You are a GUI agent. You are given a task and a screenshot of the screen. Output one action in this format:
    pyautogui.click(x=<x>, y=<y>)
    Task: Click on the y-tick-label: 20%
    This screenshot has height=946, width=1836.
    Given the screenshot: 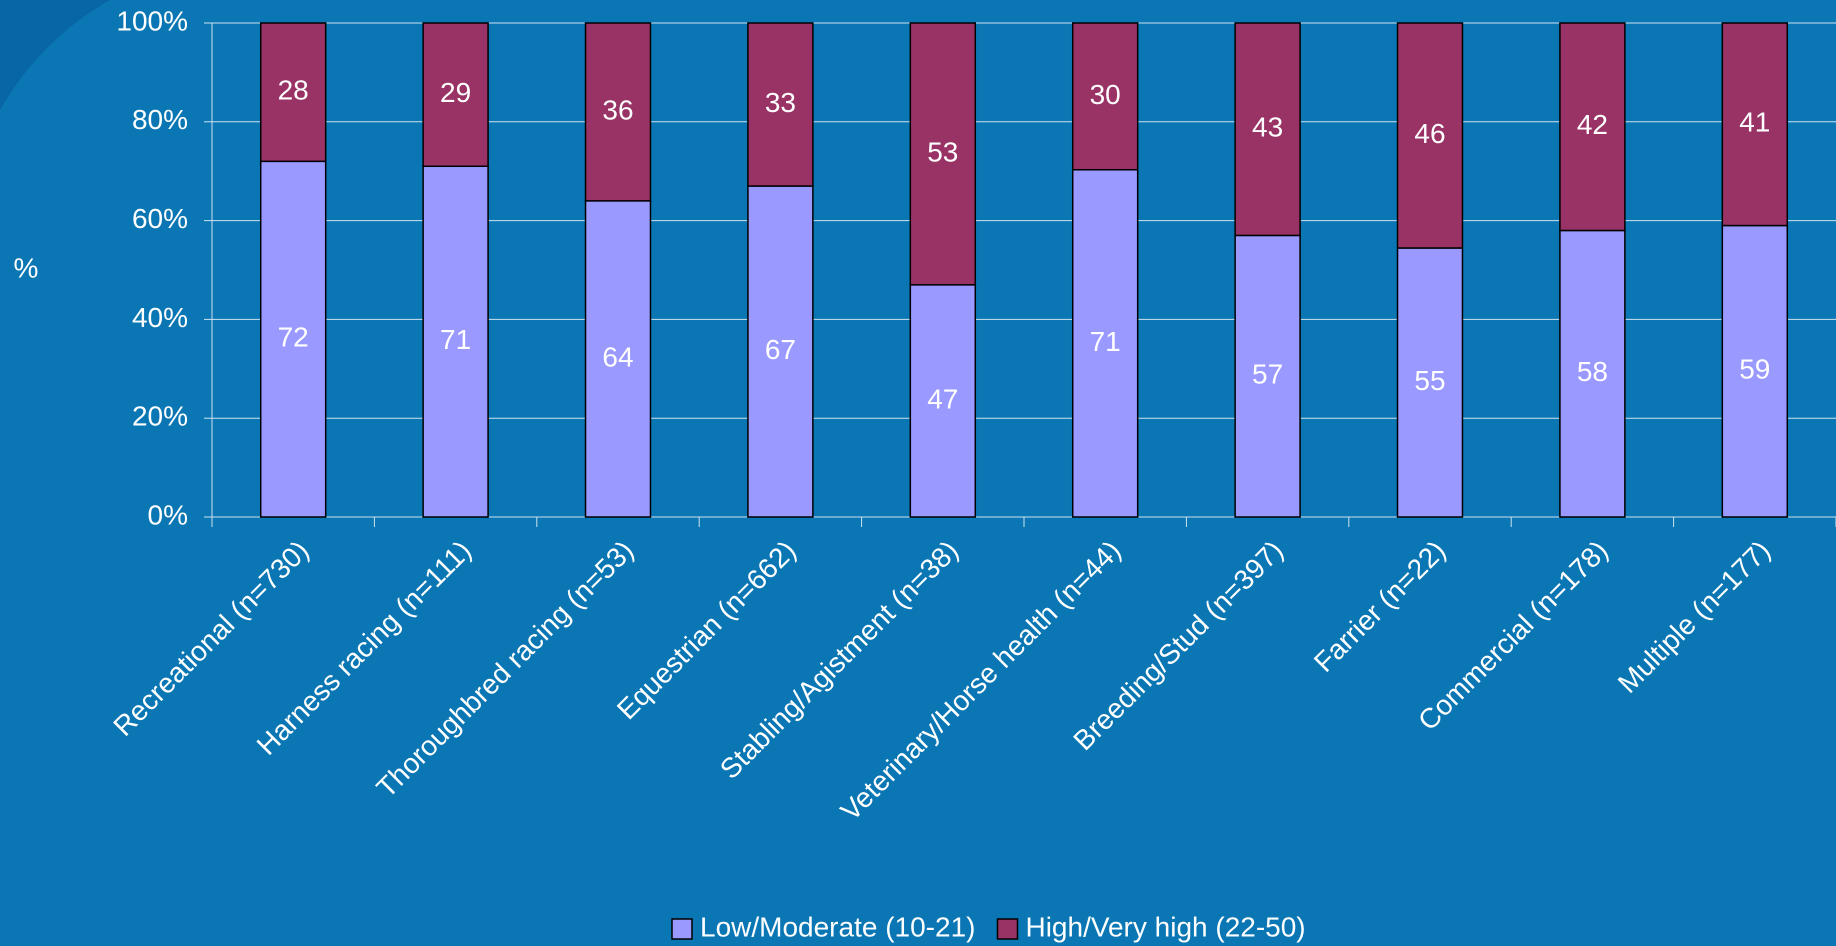 What is the action you would take?
    pyautogui.click(x=160, y=416)
    